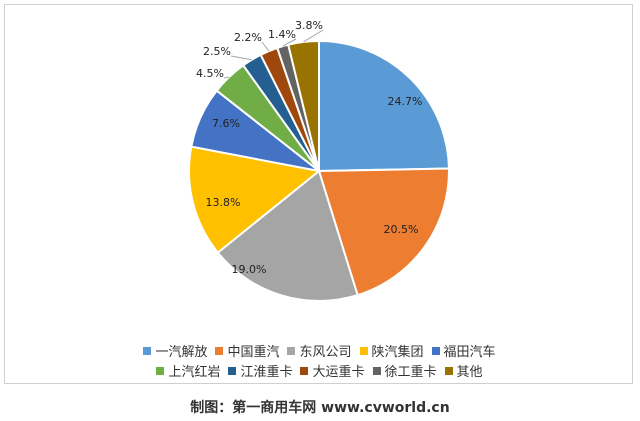 The height and width of the screenshot is (421, 640). I want to click on legend-item-福田汽车: 福田汽车, so click(463, 350).